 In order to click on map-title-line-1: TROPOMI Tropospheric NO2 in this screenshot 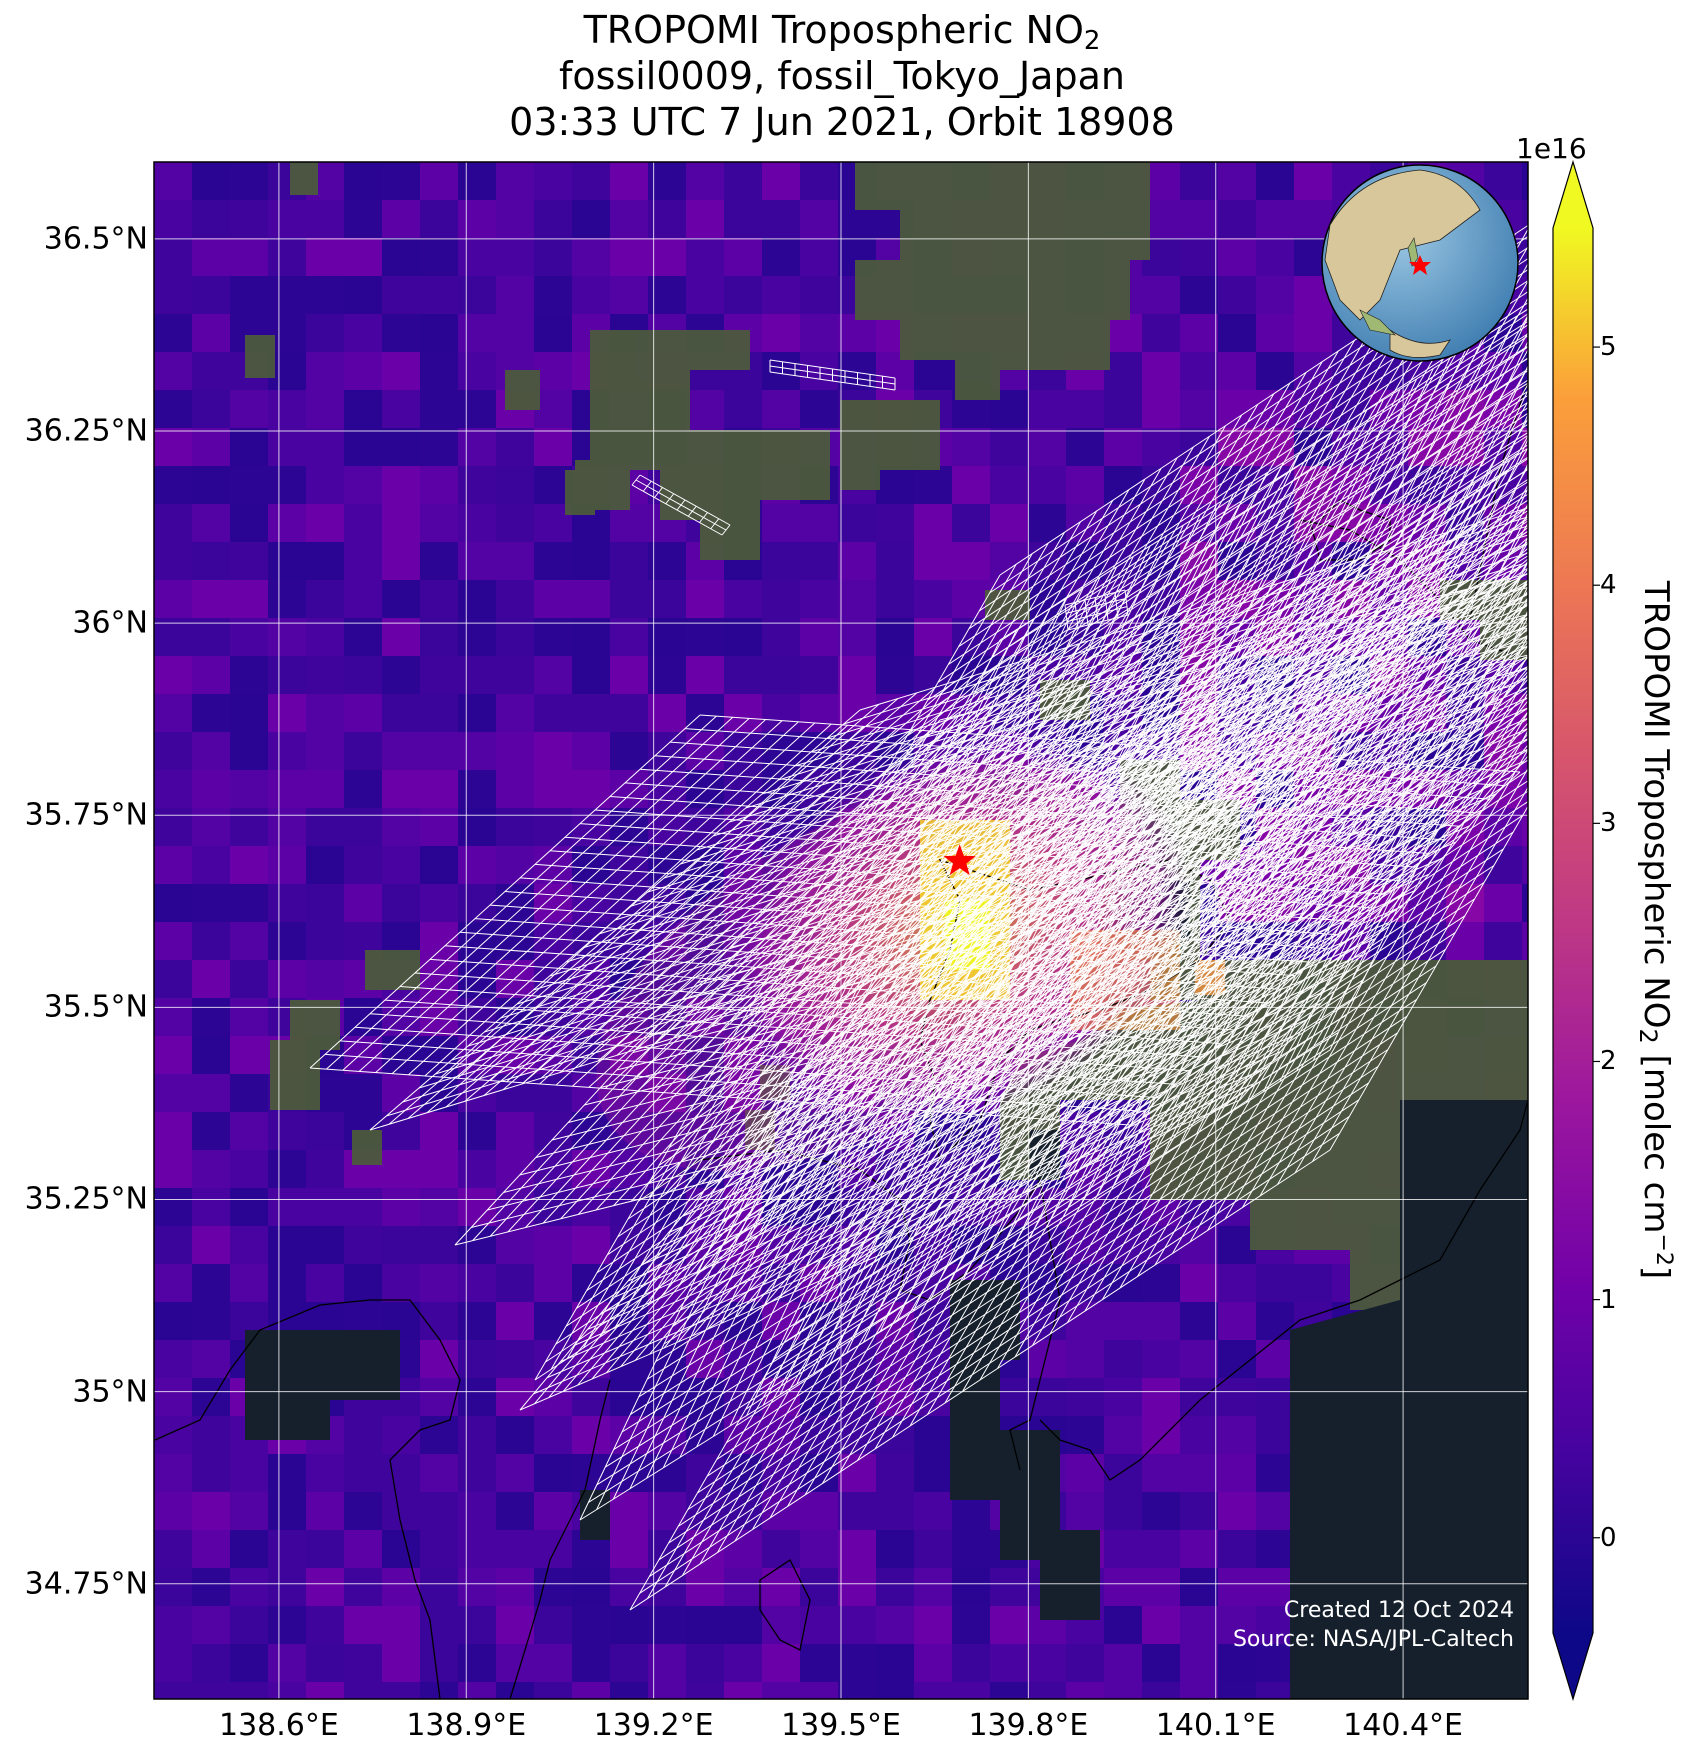, I will do `click(842, 32)`.